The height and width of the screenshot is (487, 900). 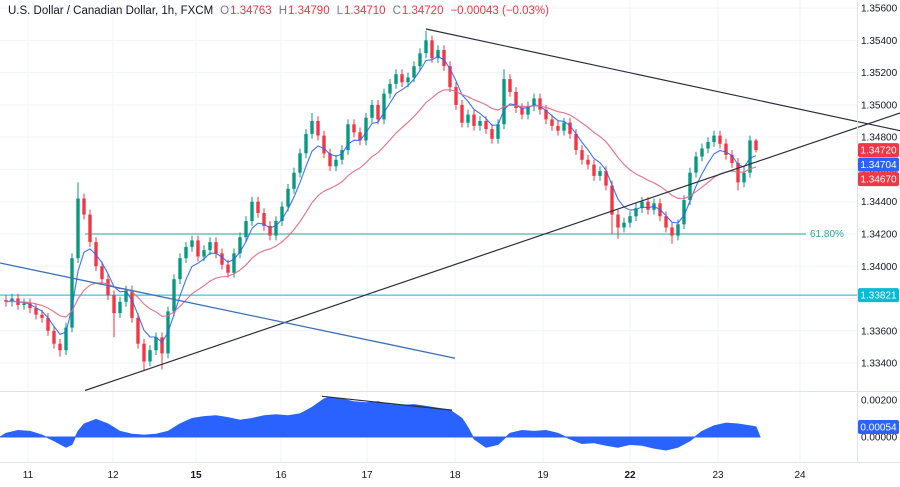 I want to click on time-tick-label: 19, so click(x=543, y=475).